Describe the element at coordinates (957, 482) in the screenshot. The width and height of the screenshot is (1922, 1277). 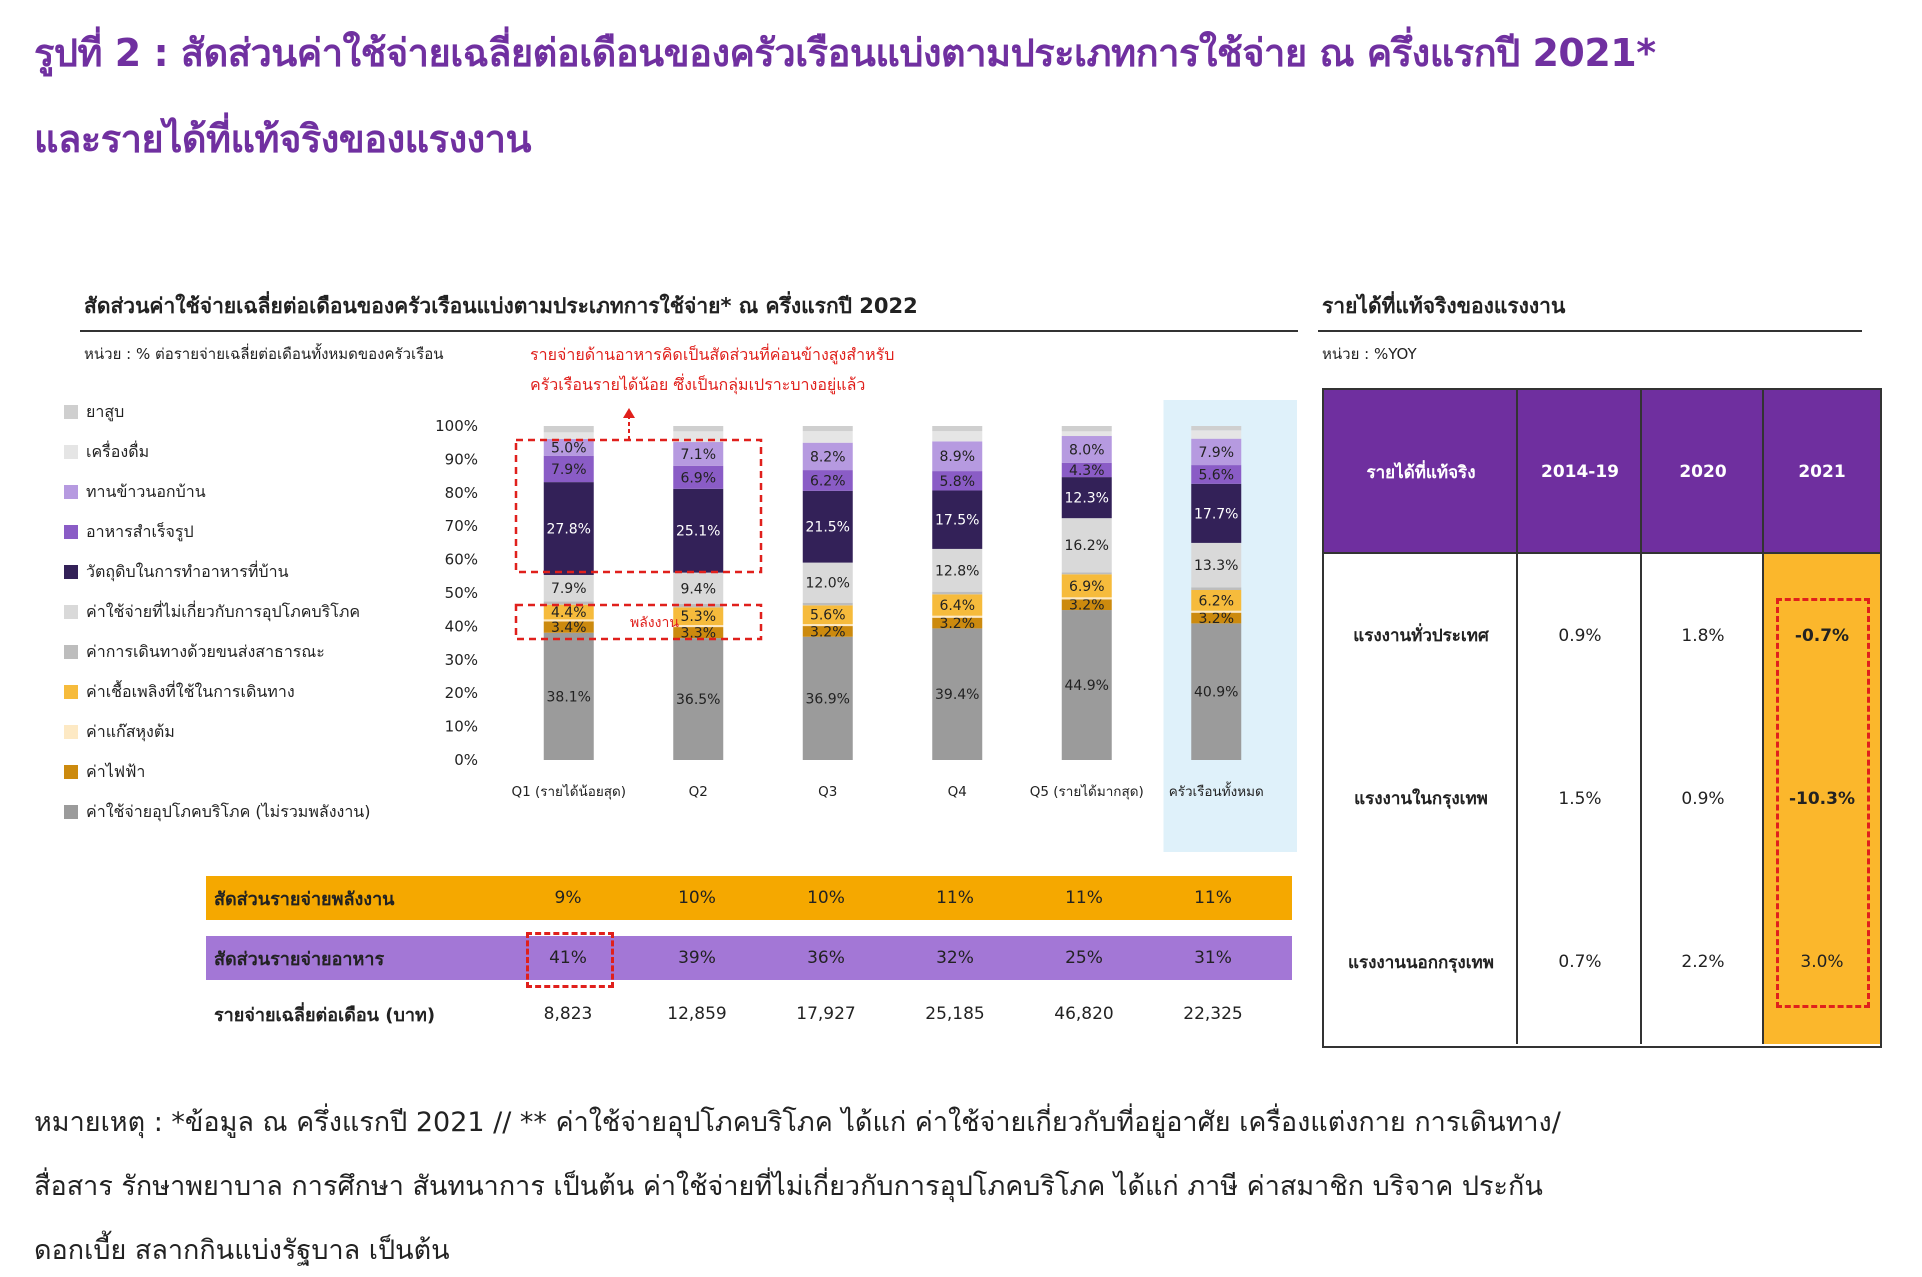
I see `data-label: 5.8%` at that location.